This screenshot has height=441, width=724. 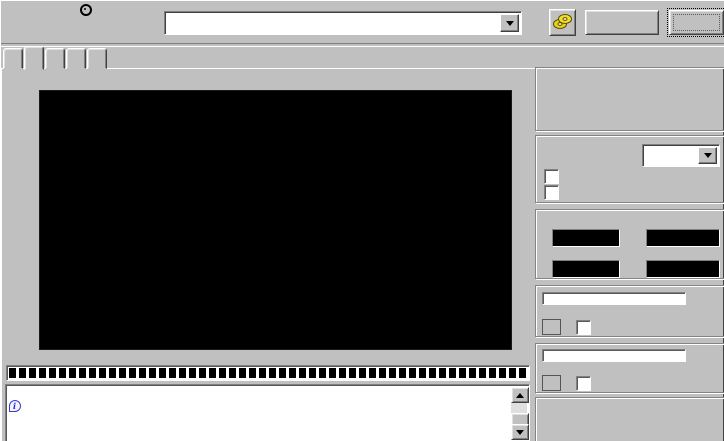 I want to click on burn-image-checkbox, so click(x=551, y=176).